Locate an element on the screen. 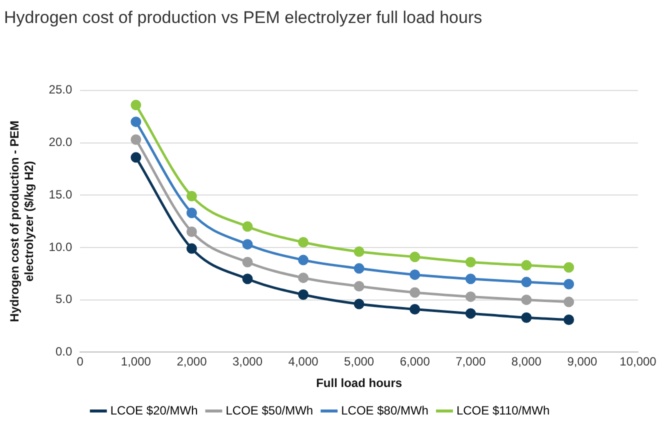  y-tick-label: 5.0 is located at coordinates (63, 299).